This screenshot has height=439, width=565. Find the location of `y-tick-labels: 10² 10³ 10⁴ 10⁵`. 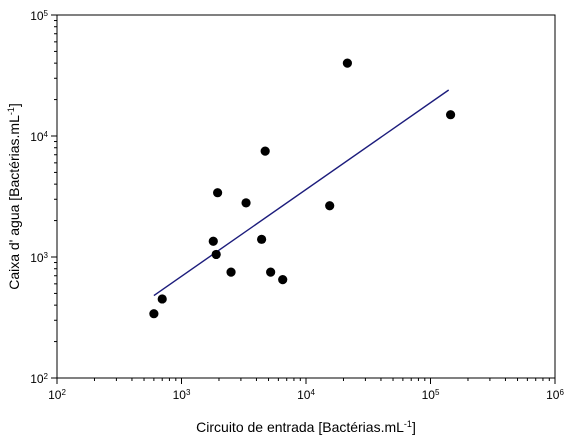

y-tick-labels: 10² 10³ 10⁴ 10⁵ is located at coordinates (39, 198).